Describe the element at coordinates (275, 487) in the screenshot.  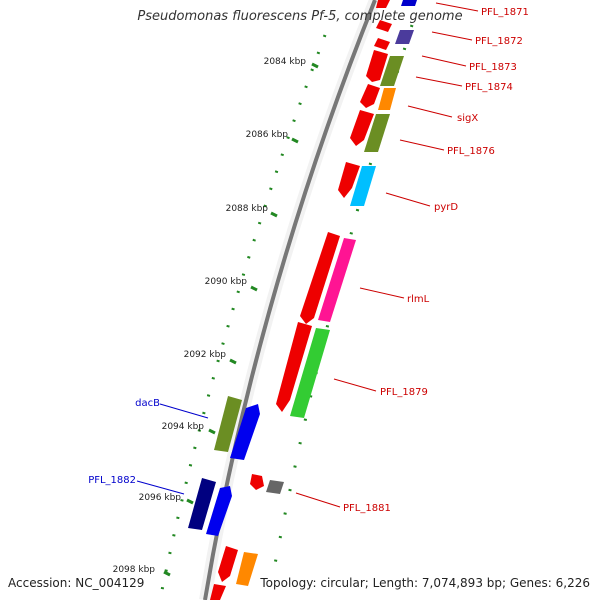
I see `gene-pfl-1881-cds` at that location.